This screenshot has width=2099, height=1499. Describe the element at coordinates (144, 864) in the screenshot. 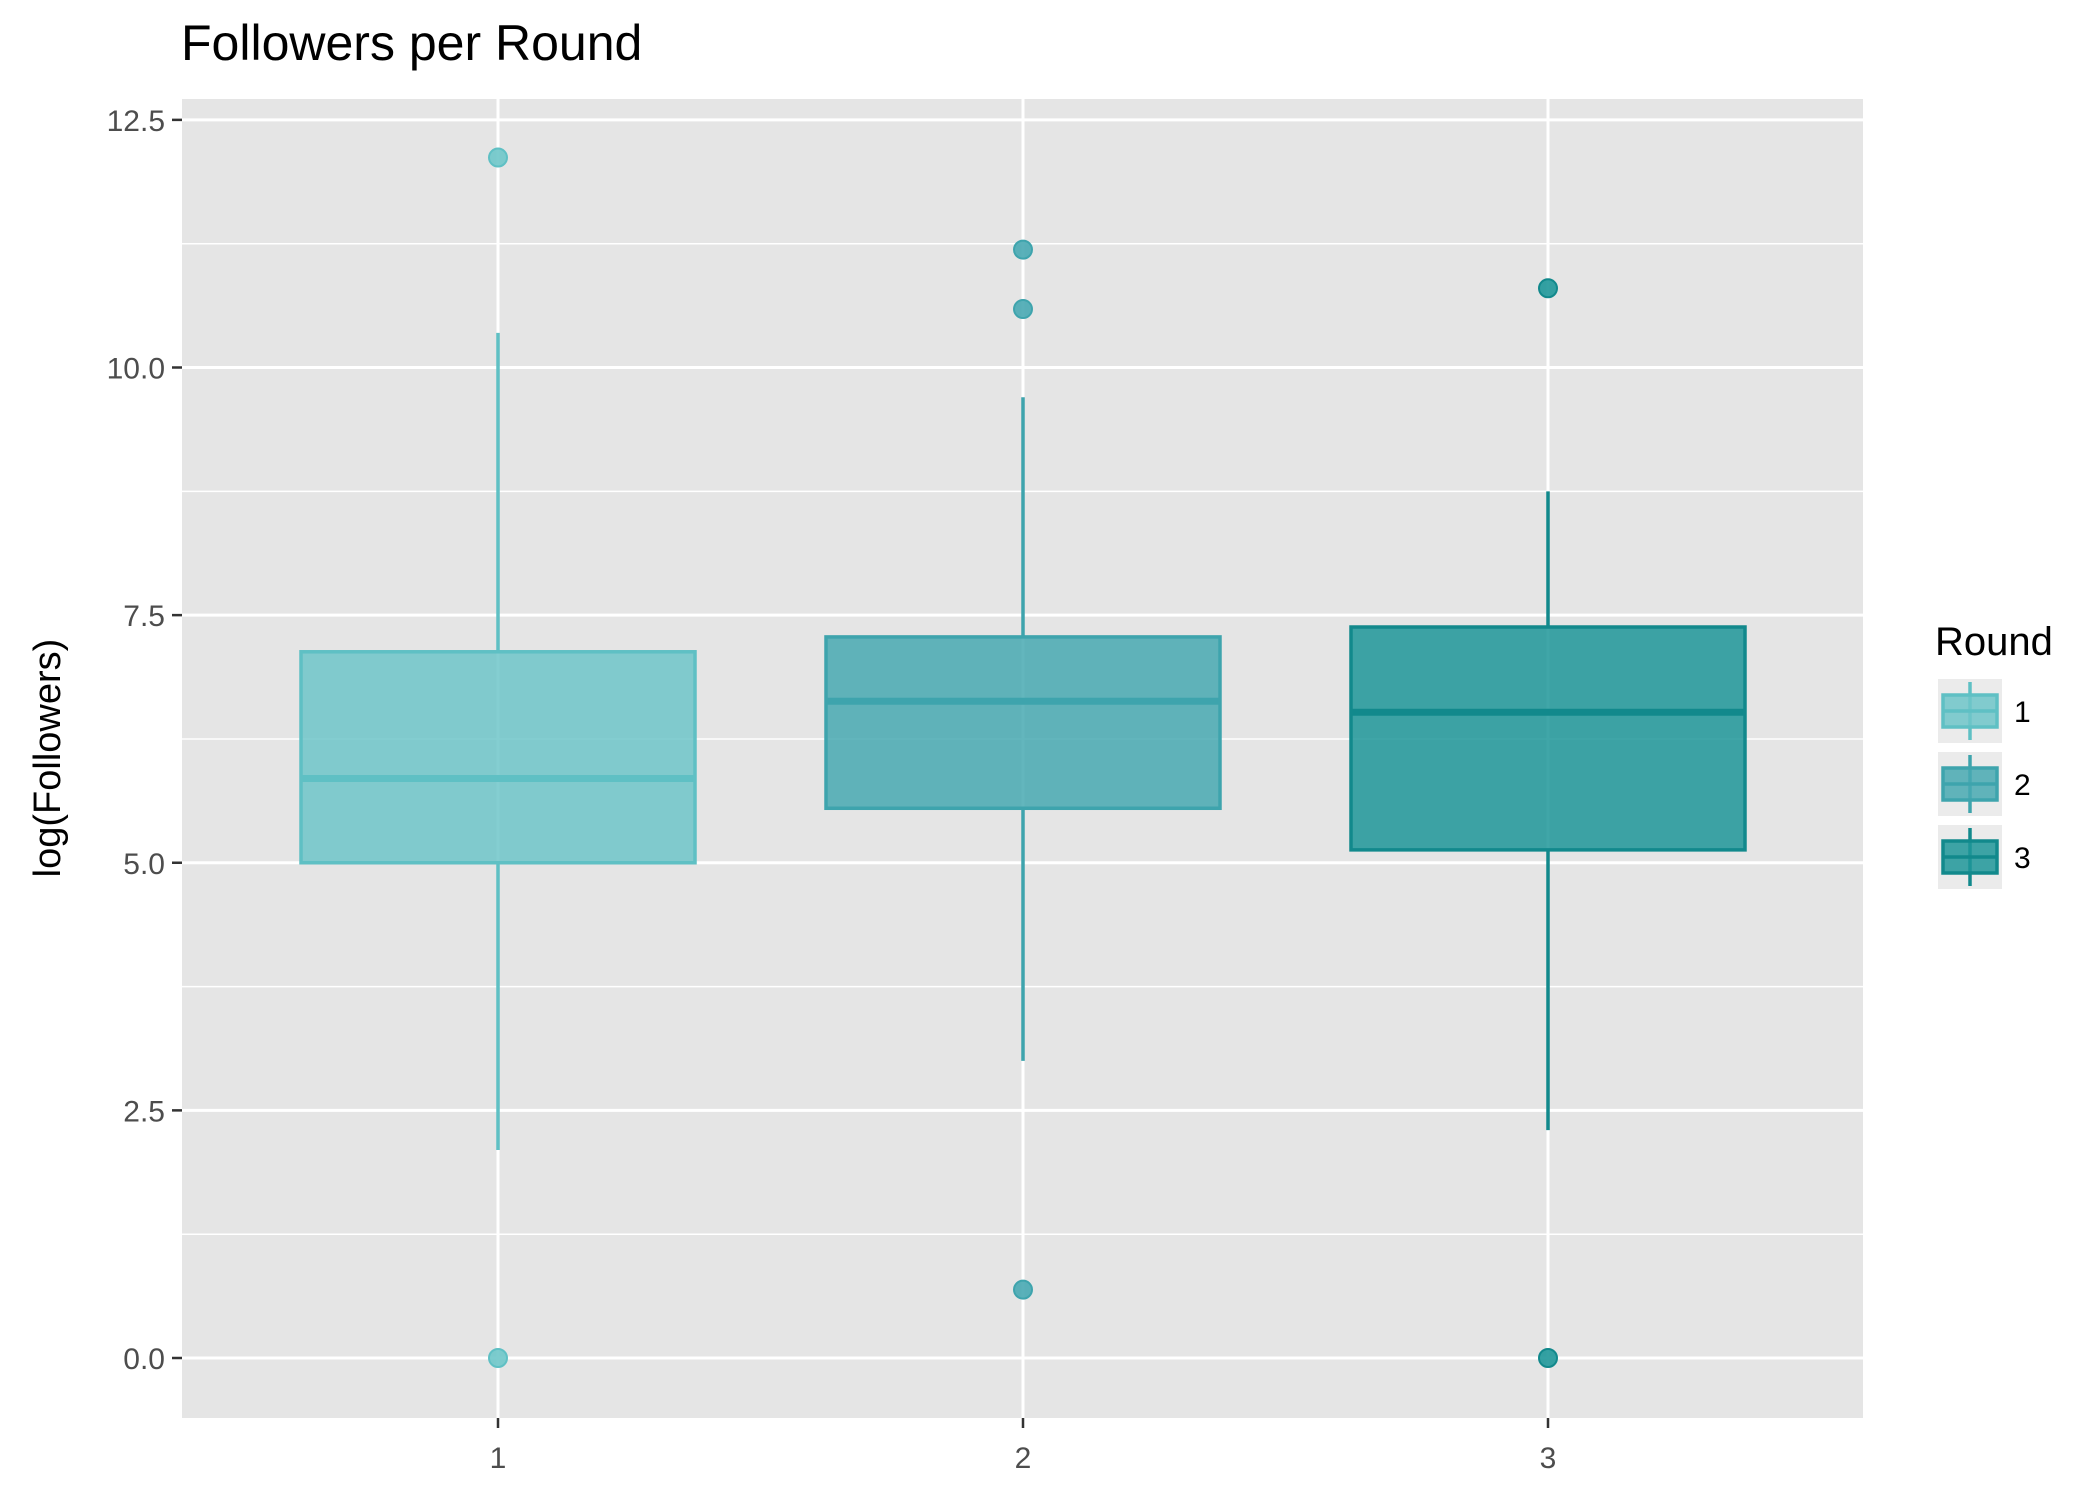

I see `y-tick-label: 5.0` at that location.